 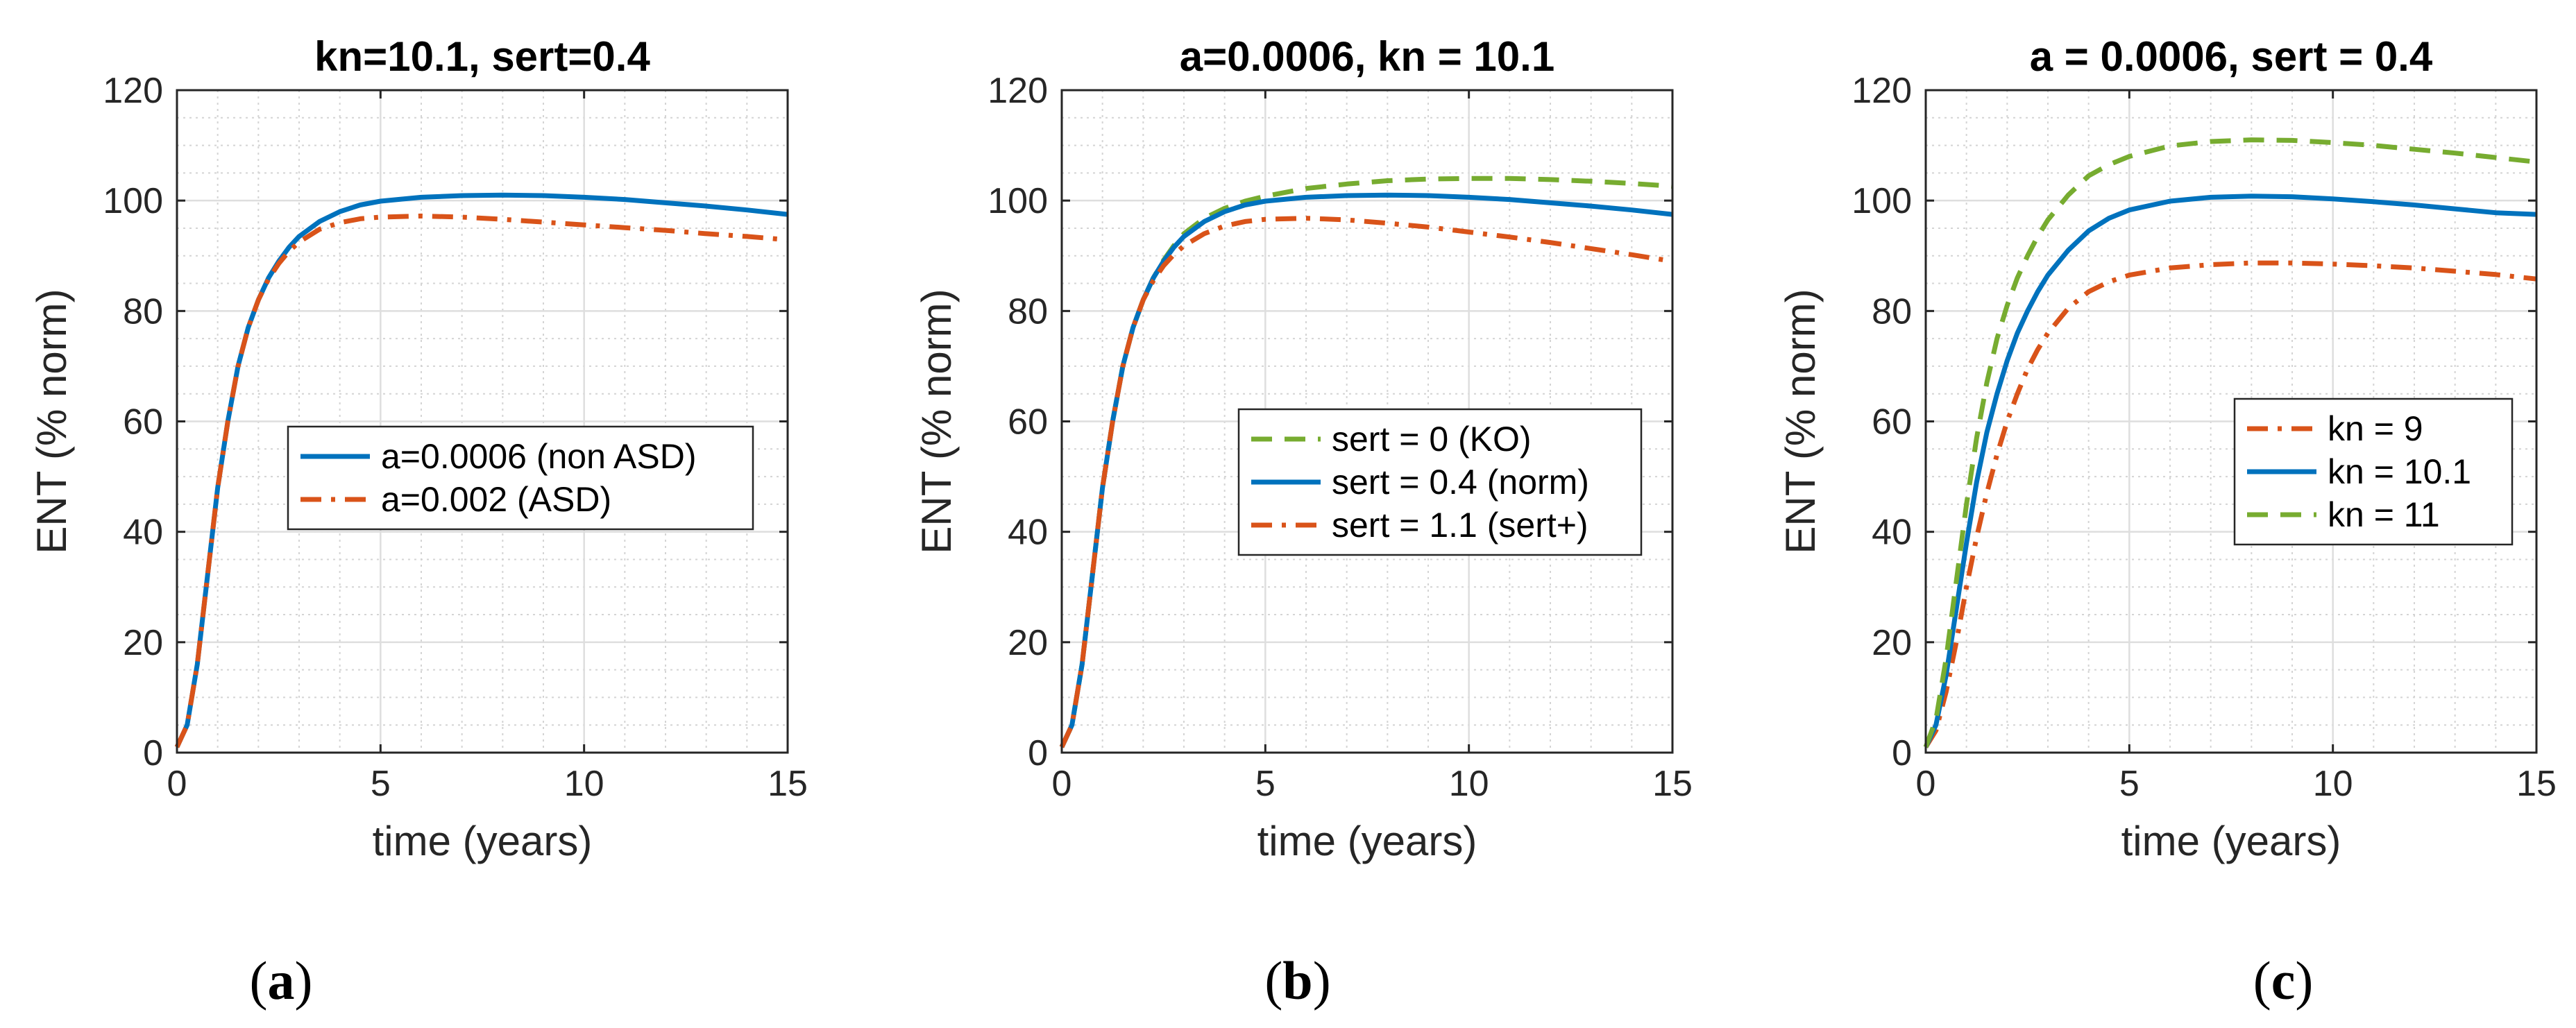 I want to click on panel-caption: (c), so click(x=2284, y=980).